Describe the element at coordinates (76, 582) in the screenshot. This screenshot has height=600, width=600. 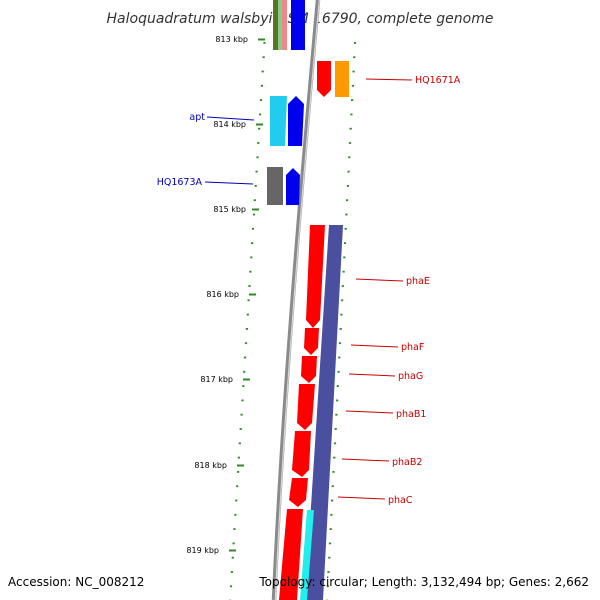
I see `accession-text: Accession: NC_008212` at that location.